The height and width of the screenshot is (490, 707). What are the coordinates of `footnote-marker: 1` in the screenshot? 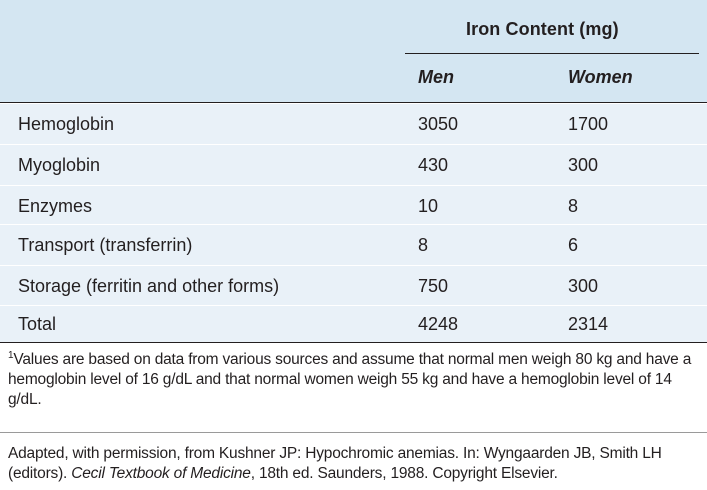 It's located at (11, 355).